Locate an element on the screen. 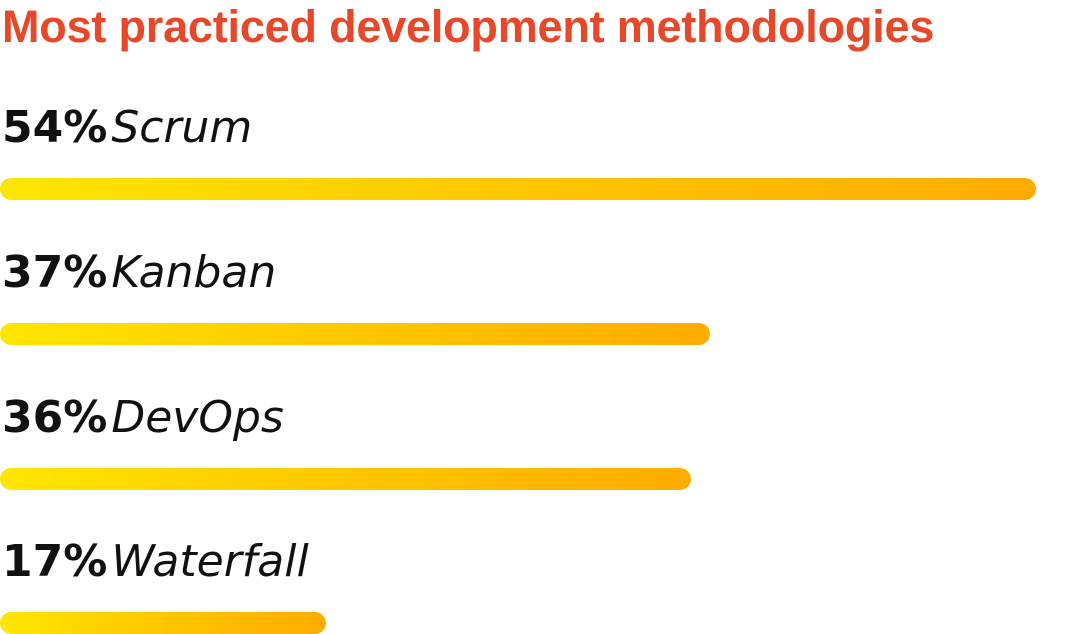 The height and width of the screenshot is (634, 1080). bar-value-label: 36% is located at coordinates (55, 417).